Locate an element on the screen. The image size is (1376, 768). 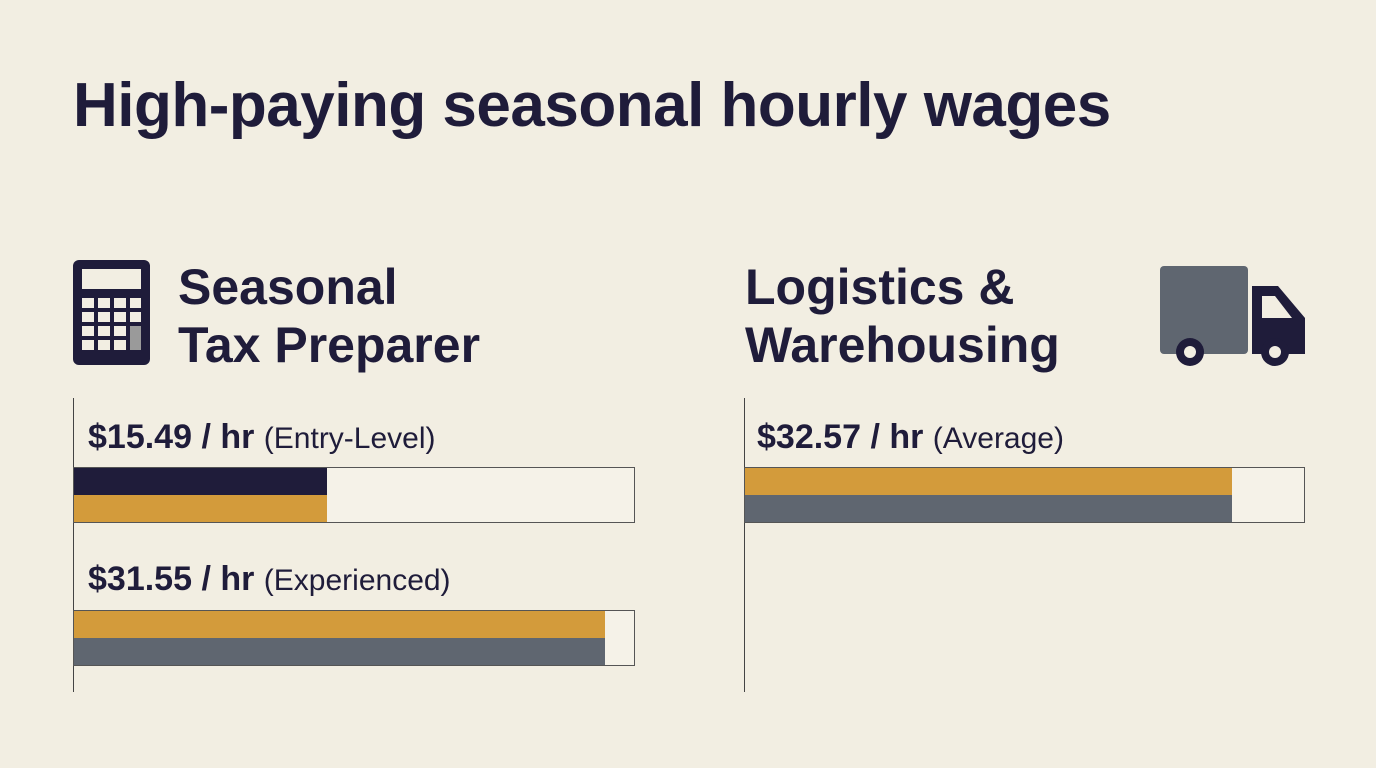
panel-heading: Warehousing is located at coordinates (902, 345).